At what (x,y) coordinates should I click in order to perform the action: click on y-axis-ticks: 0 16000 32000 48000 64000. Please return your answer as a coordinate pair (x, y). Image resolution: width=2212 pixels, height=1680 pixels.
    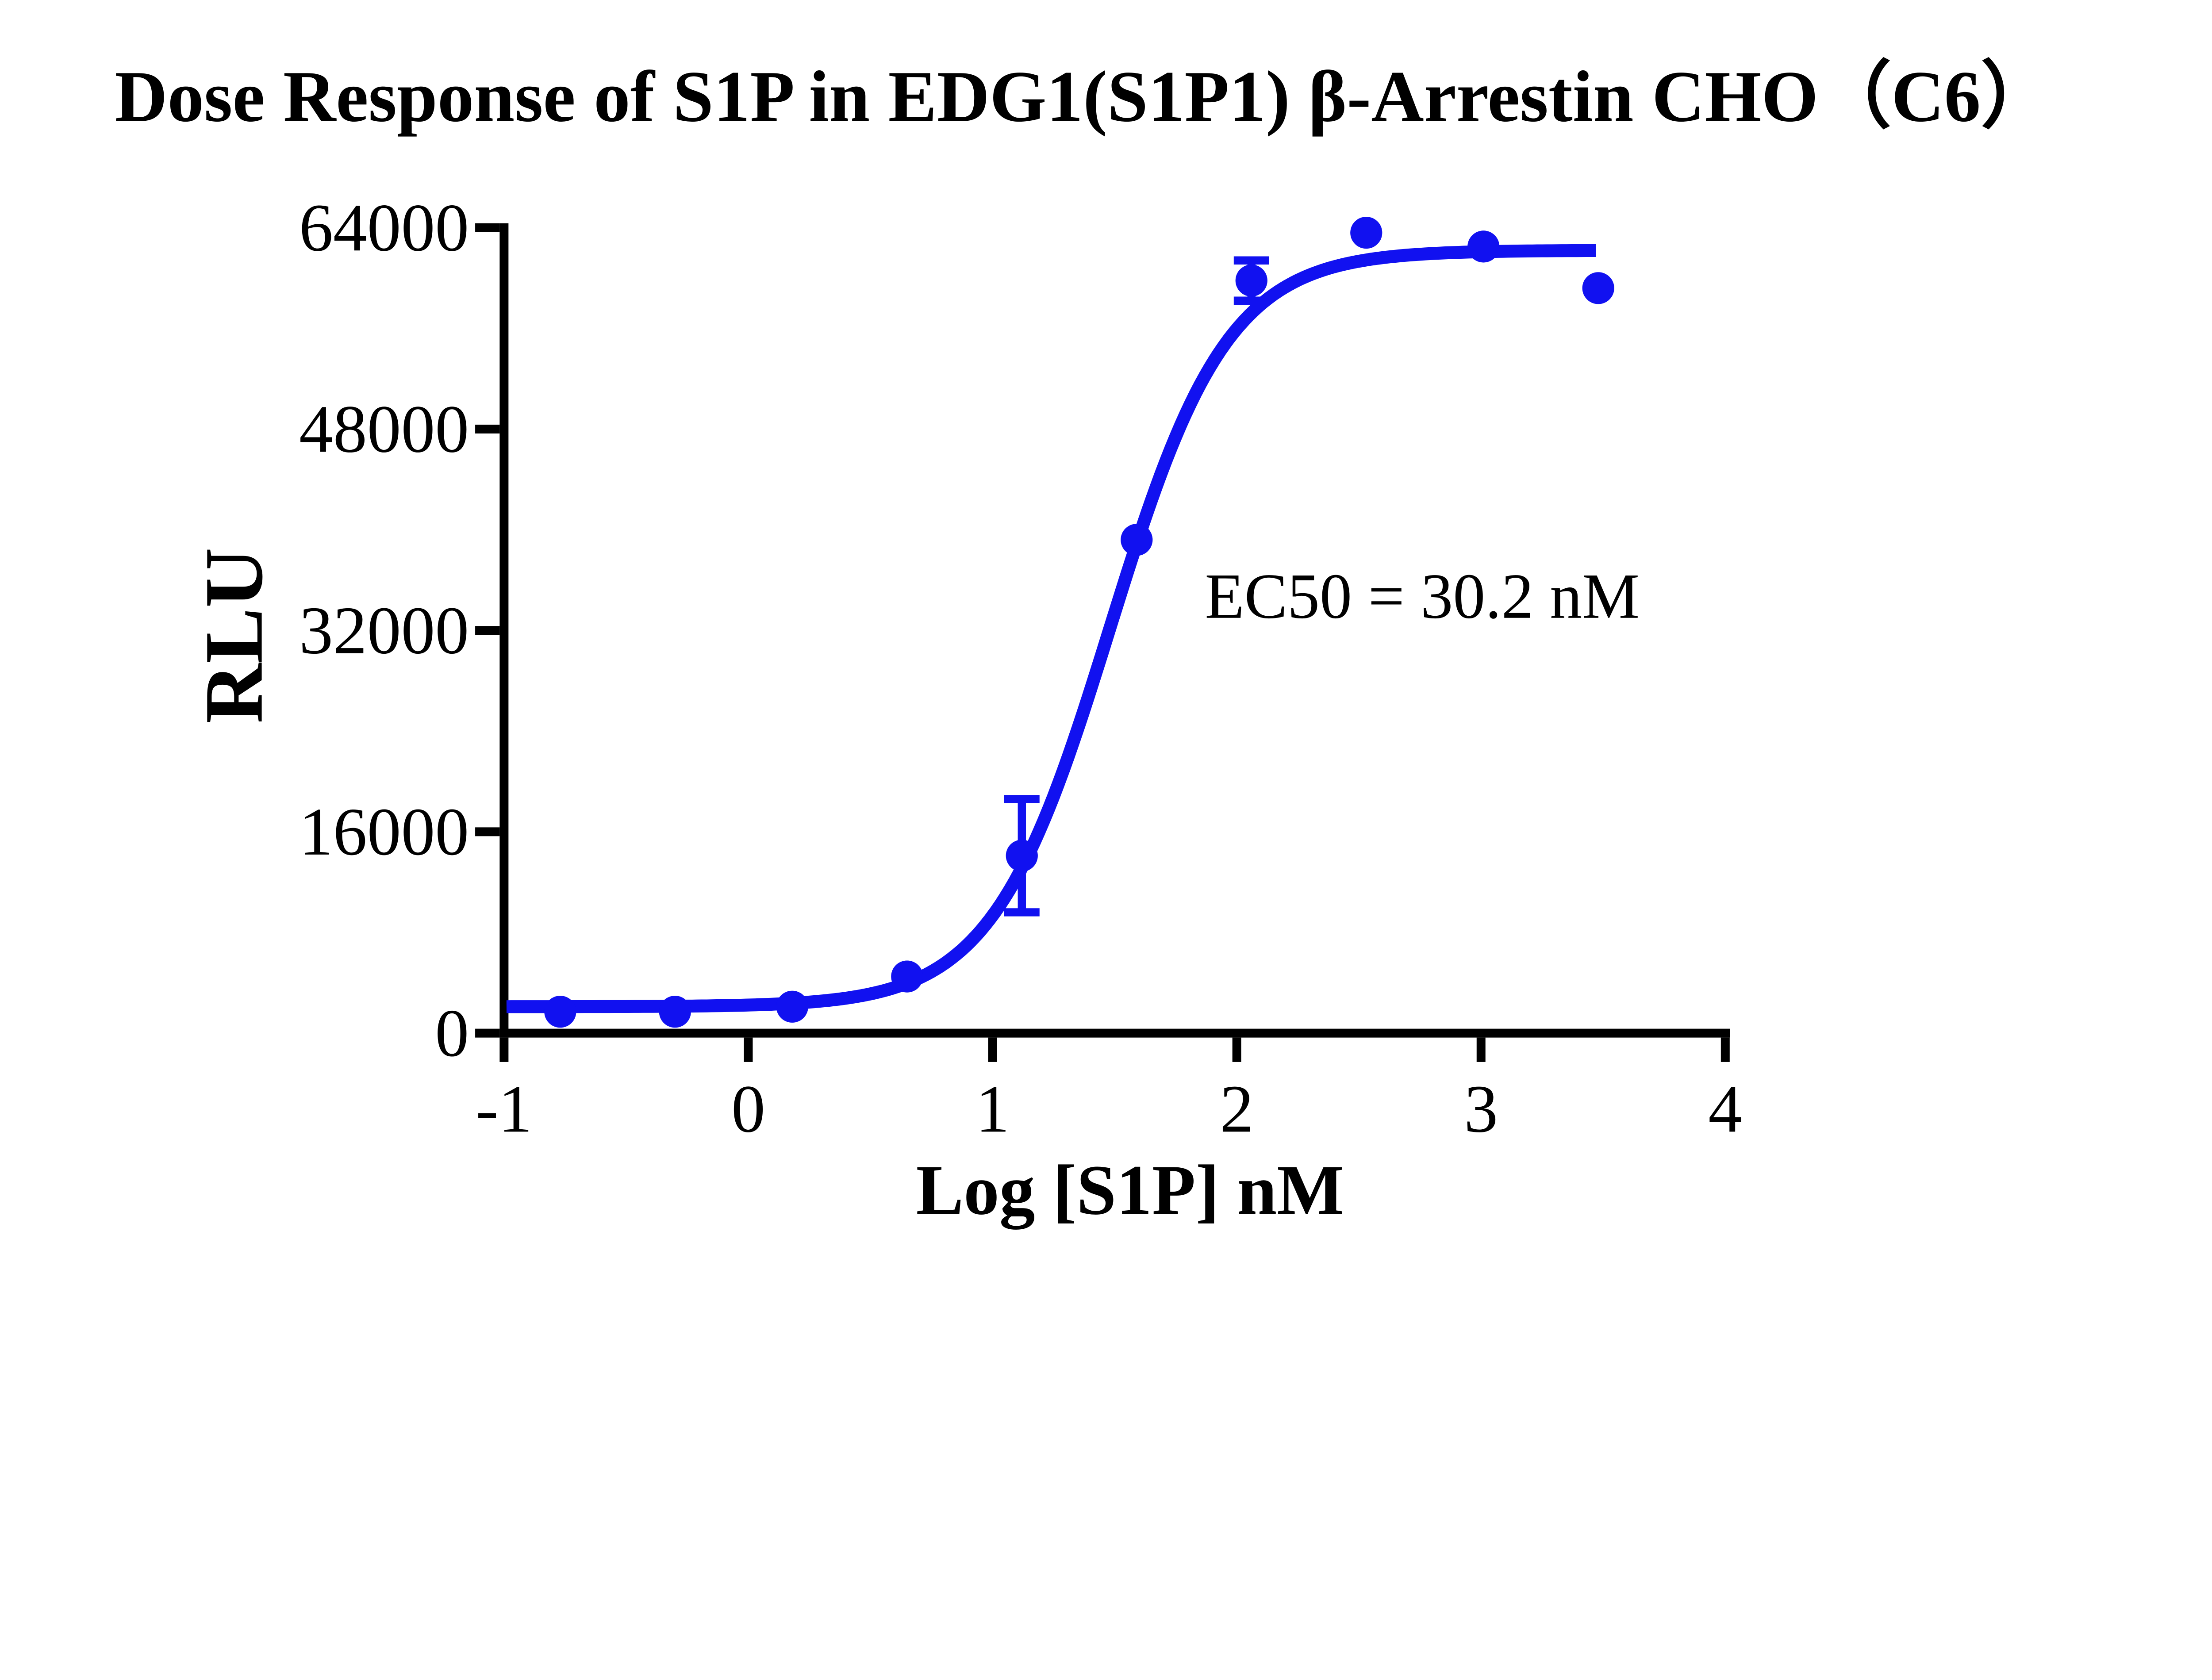
    Looking at the image, I should click on (400, 630).